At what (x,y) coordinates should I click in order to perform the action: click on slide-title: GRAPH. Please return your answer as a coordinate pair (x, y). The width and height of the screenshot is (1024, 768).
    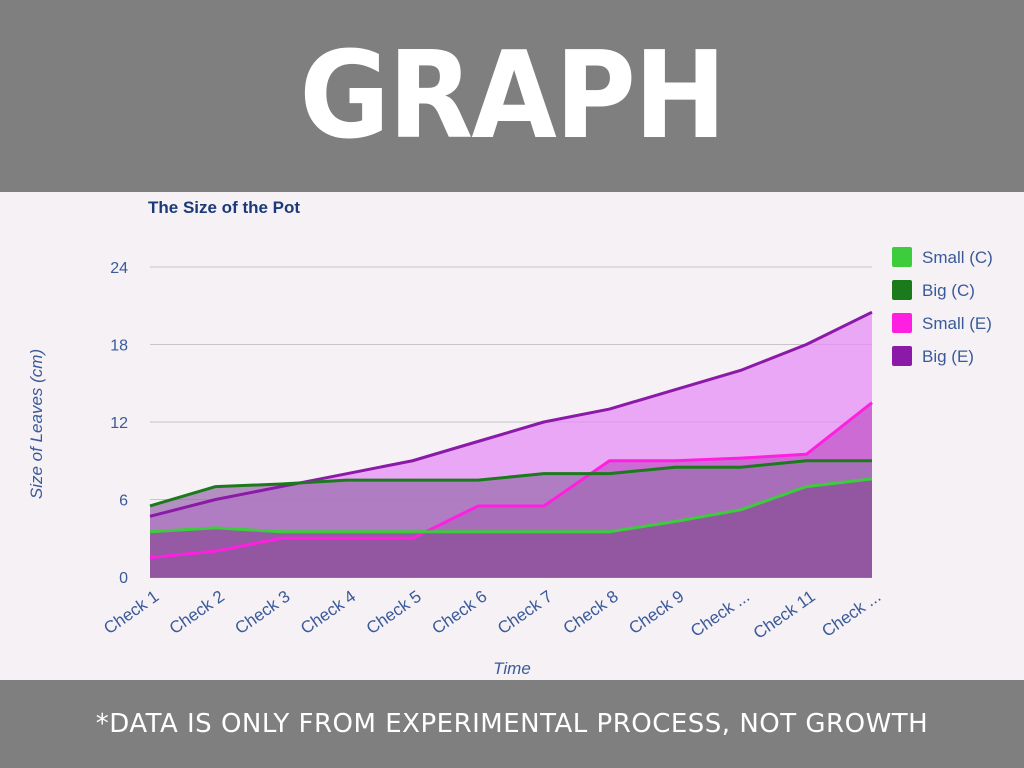
    Looking at the image, I should click on (512, 96).